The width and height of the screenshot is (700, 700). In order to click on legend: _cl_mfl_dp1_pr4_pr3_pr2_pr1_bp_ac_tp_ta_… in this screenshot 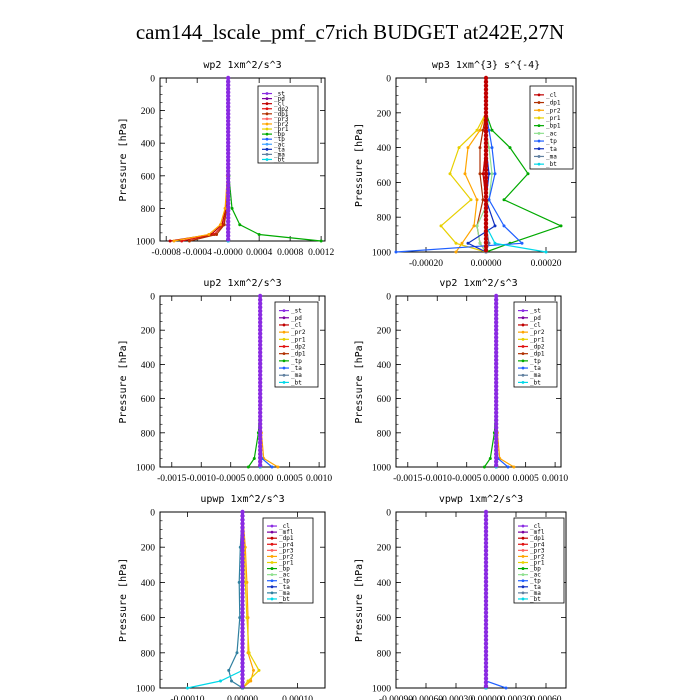, I will do `click(288, 560)`.